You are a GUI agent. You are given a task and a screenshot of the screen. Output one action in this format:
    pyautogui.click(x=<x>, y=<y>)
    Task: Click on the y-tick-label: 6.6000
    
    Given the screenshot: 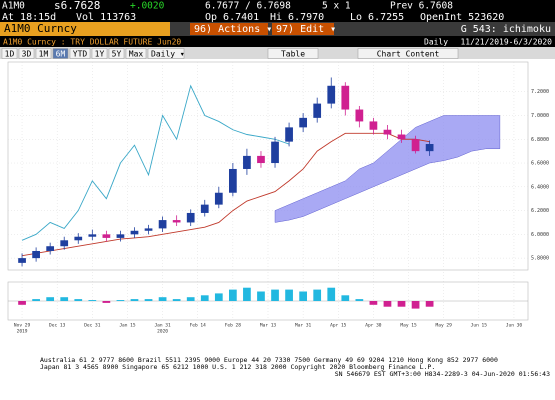 What is the action you would take?
    pyautogui.click(x=540, y=164)
    